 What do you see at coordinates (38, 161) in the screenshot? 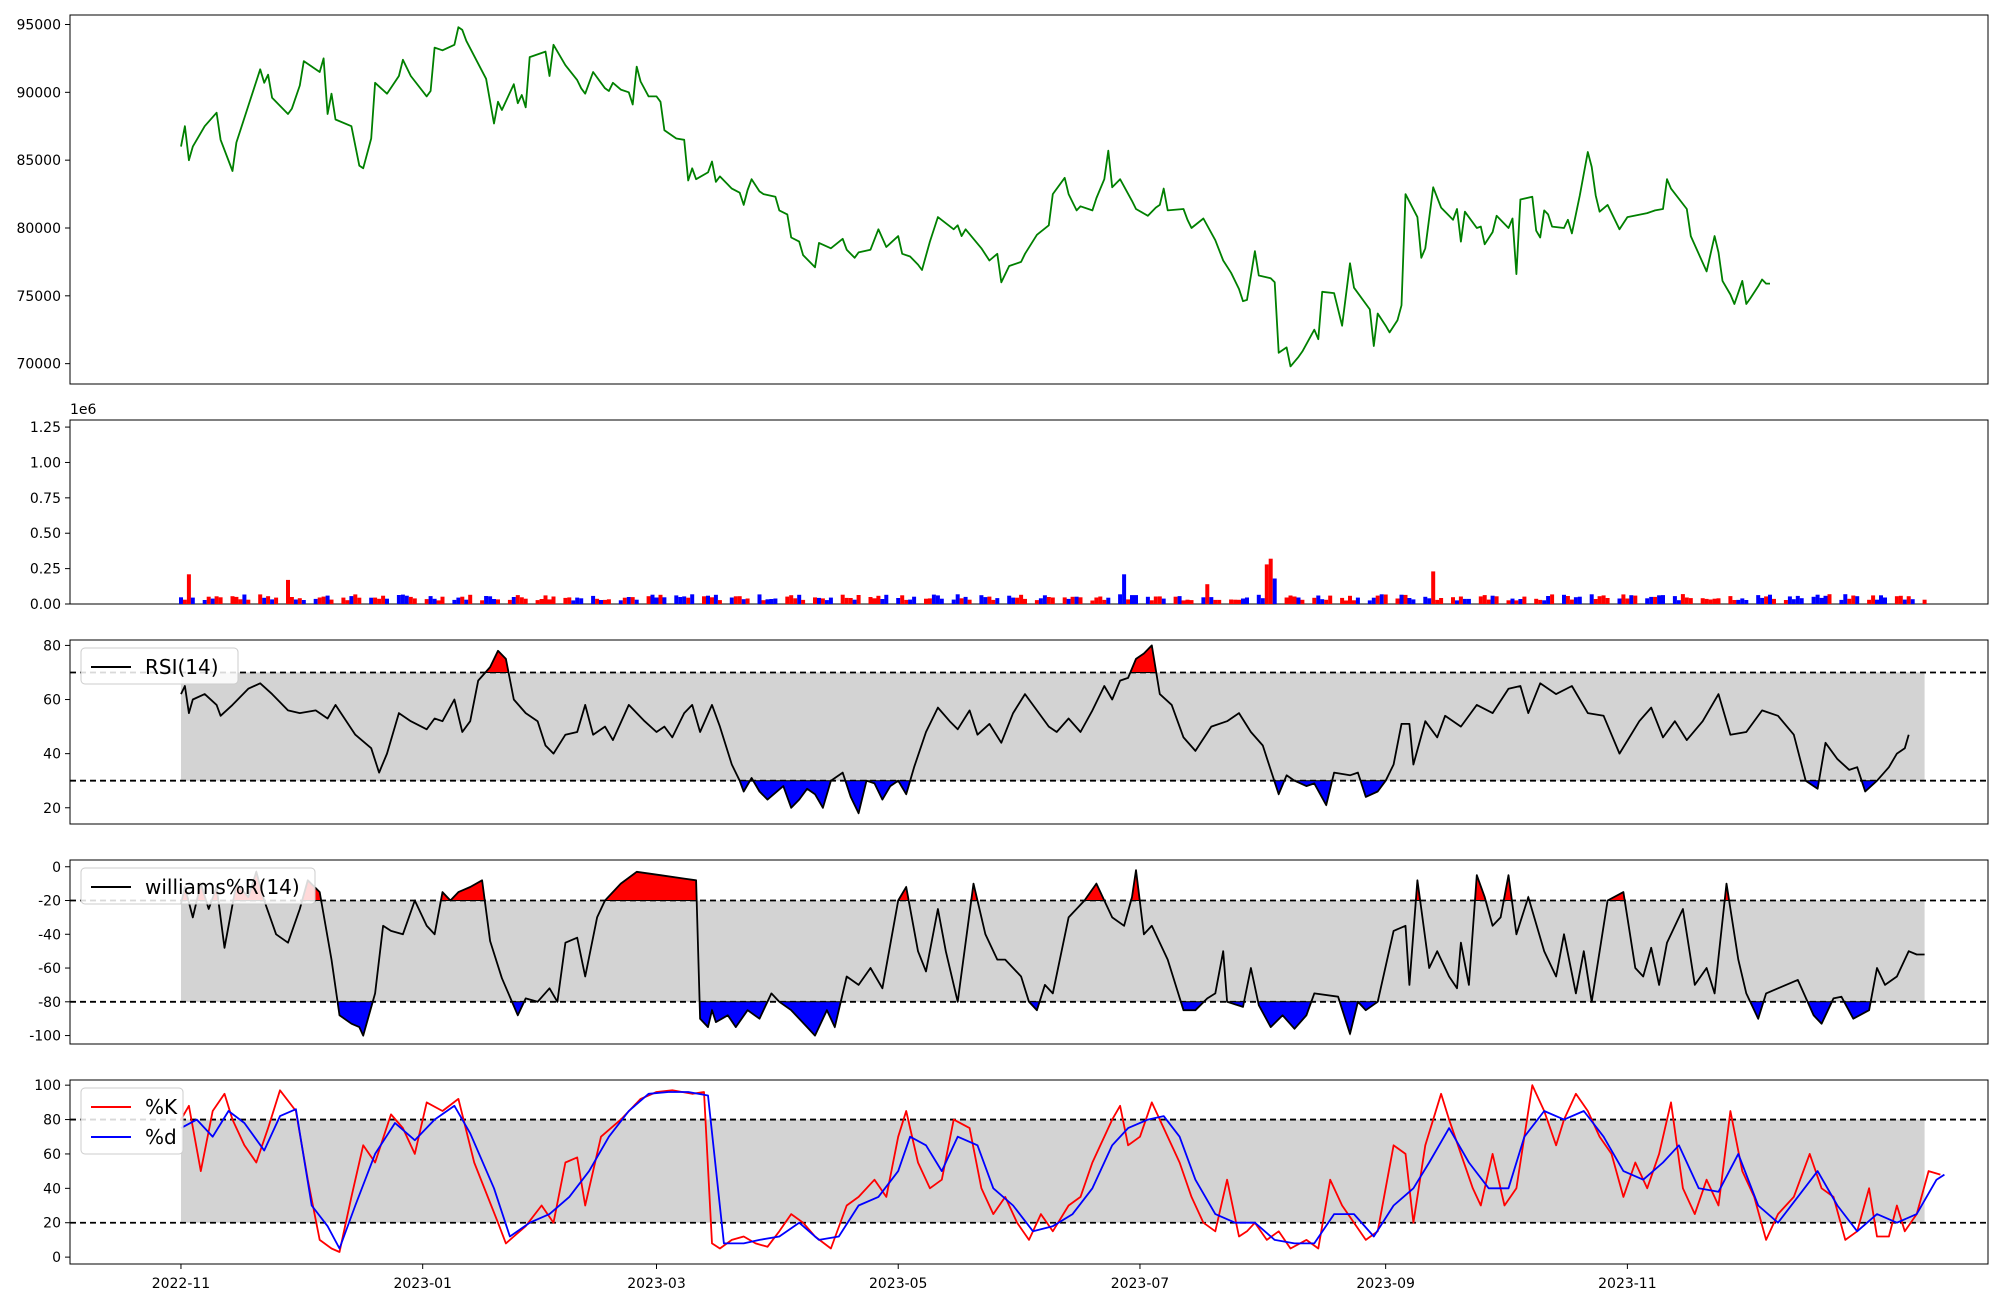
I see `y-tick-label: 85000` at bounding box center [38, 161].